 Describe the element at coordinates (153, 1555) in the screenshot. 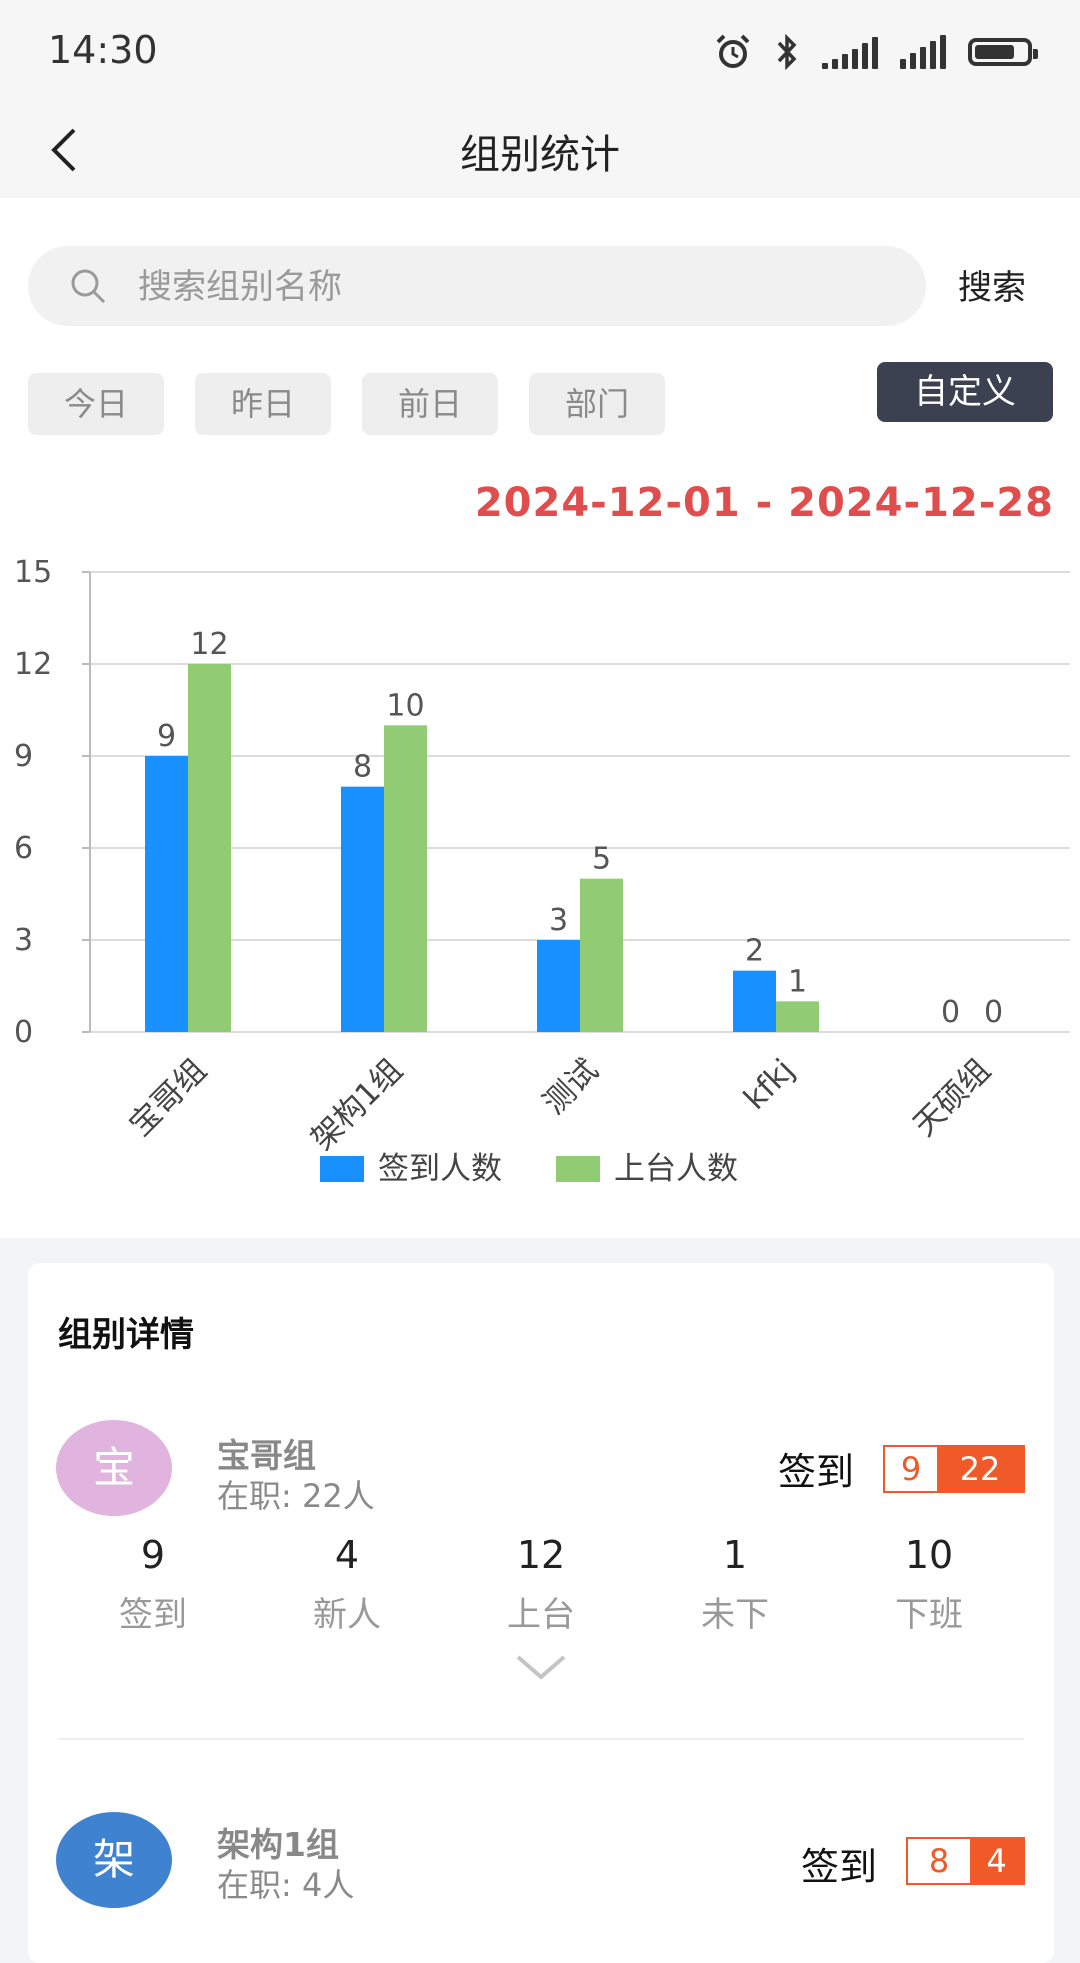

I see `stat-value: 9` at that location.